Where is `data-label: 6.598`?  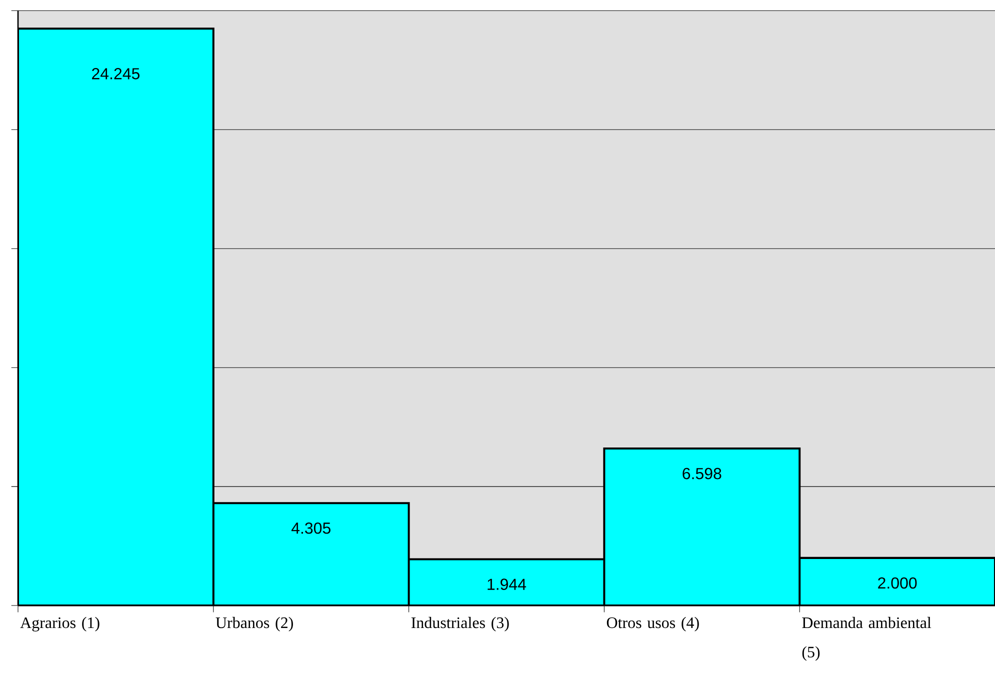 data-label: 6.598 is located at coordinates (702, 474).